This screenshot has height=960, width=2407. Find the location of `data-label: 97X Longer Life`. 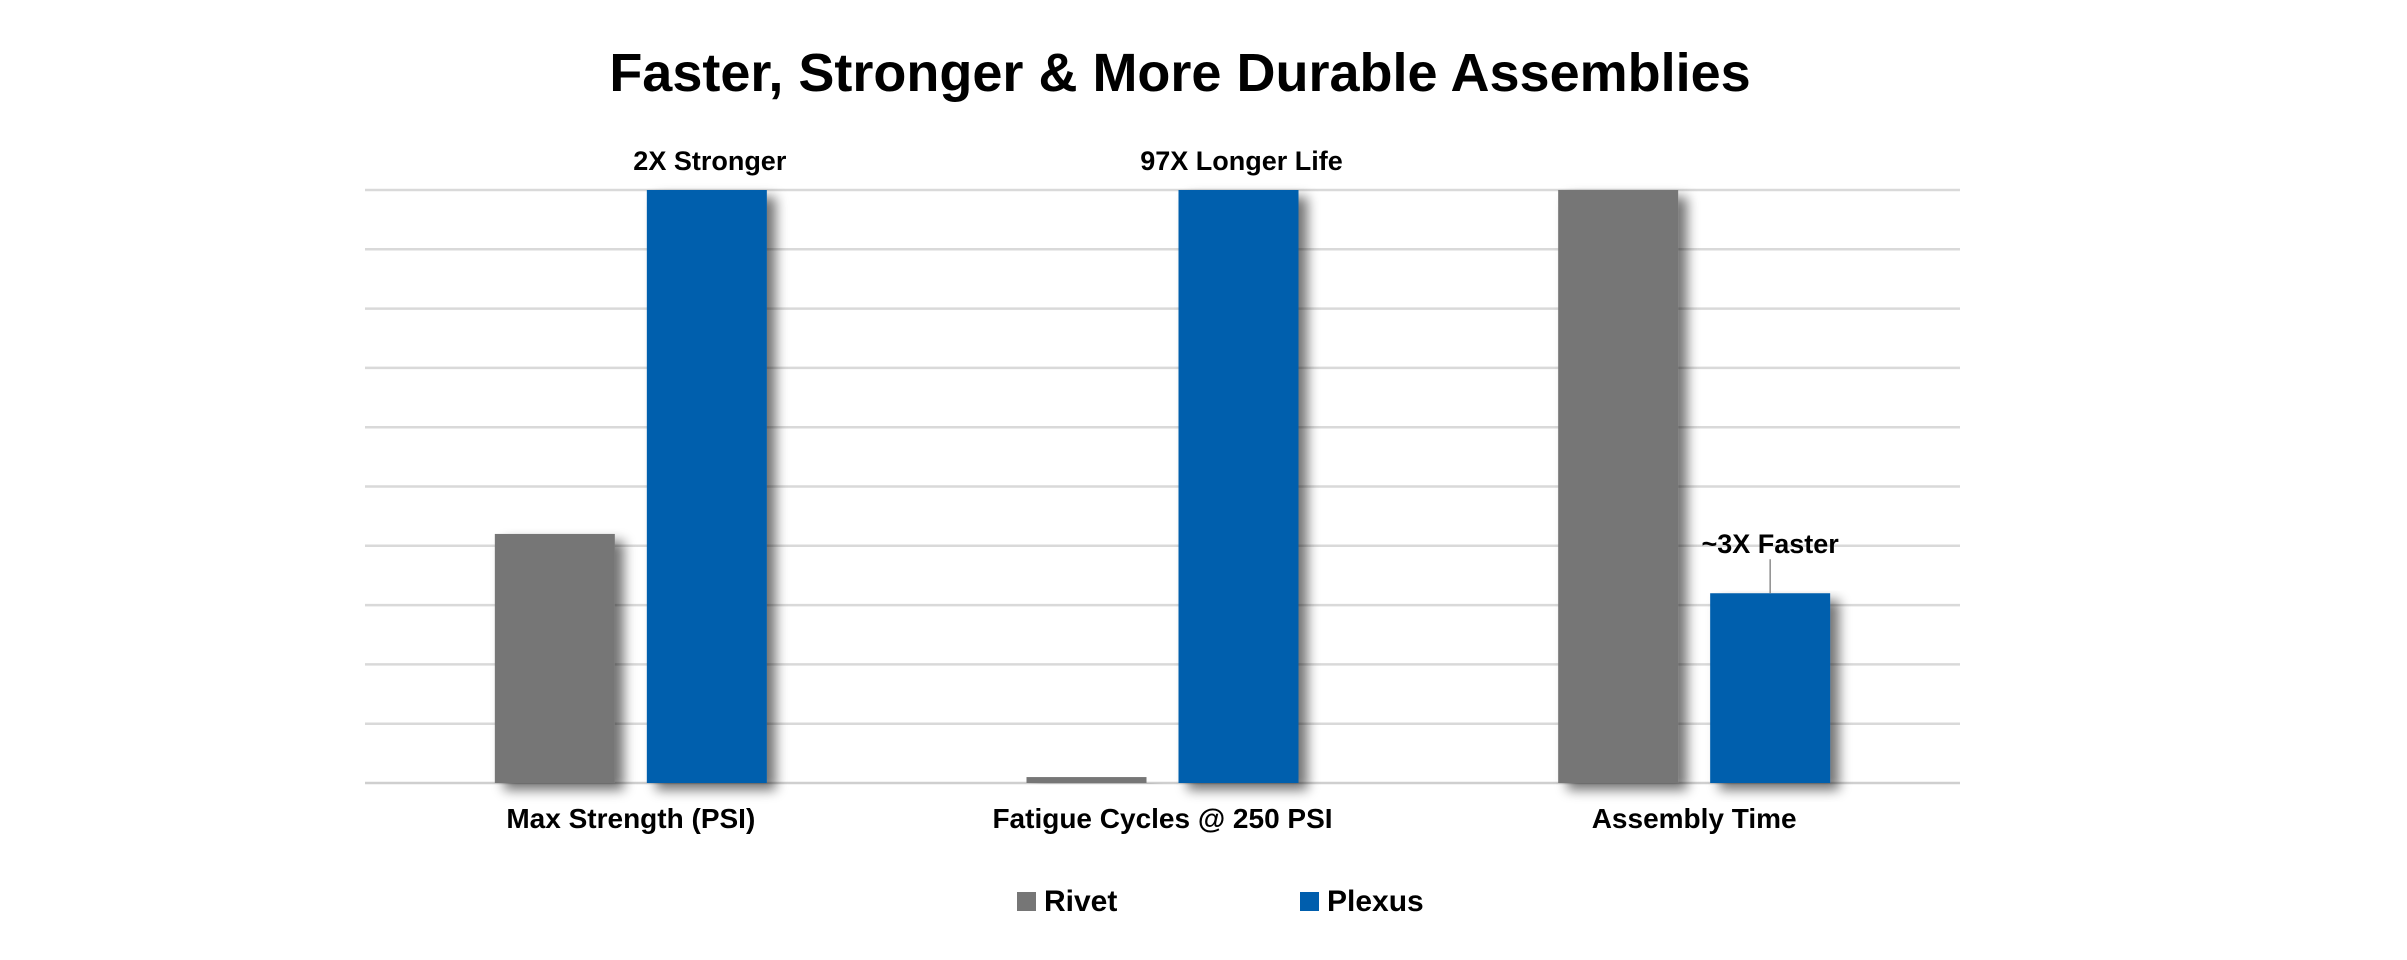

data-label: 97X Longer Life is located at coordinates (1241, 161).